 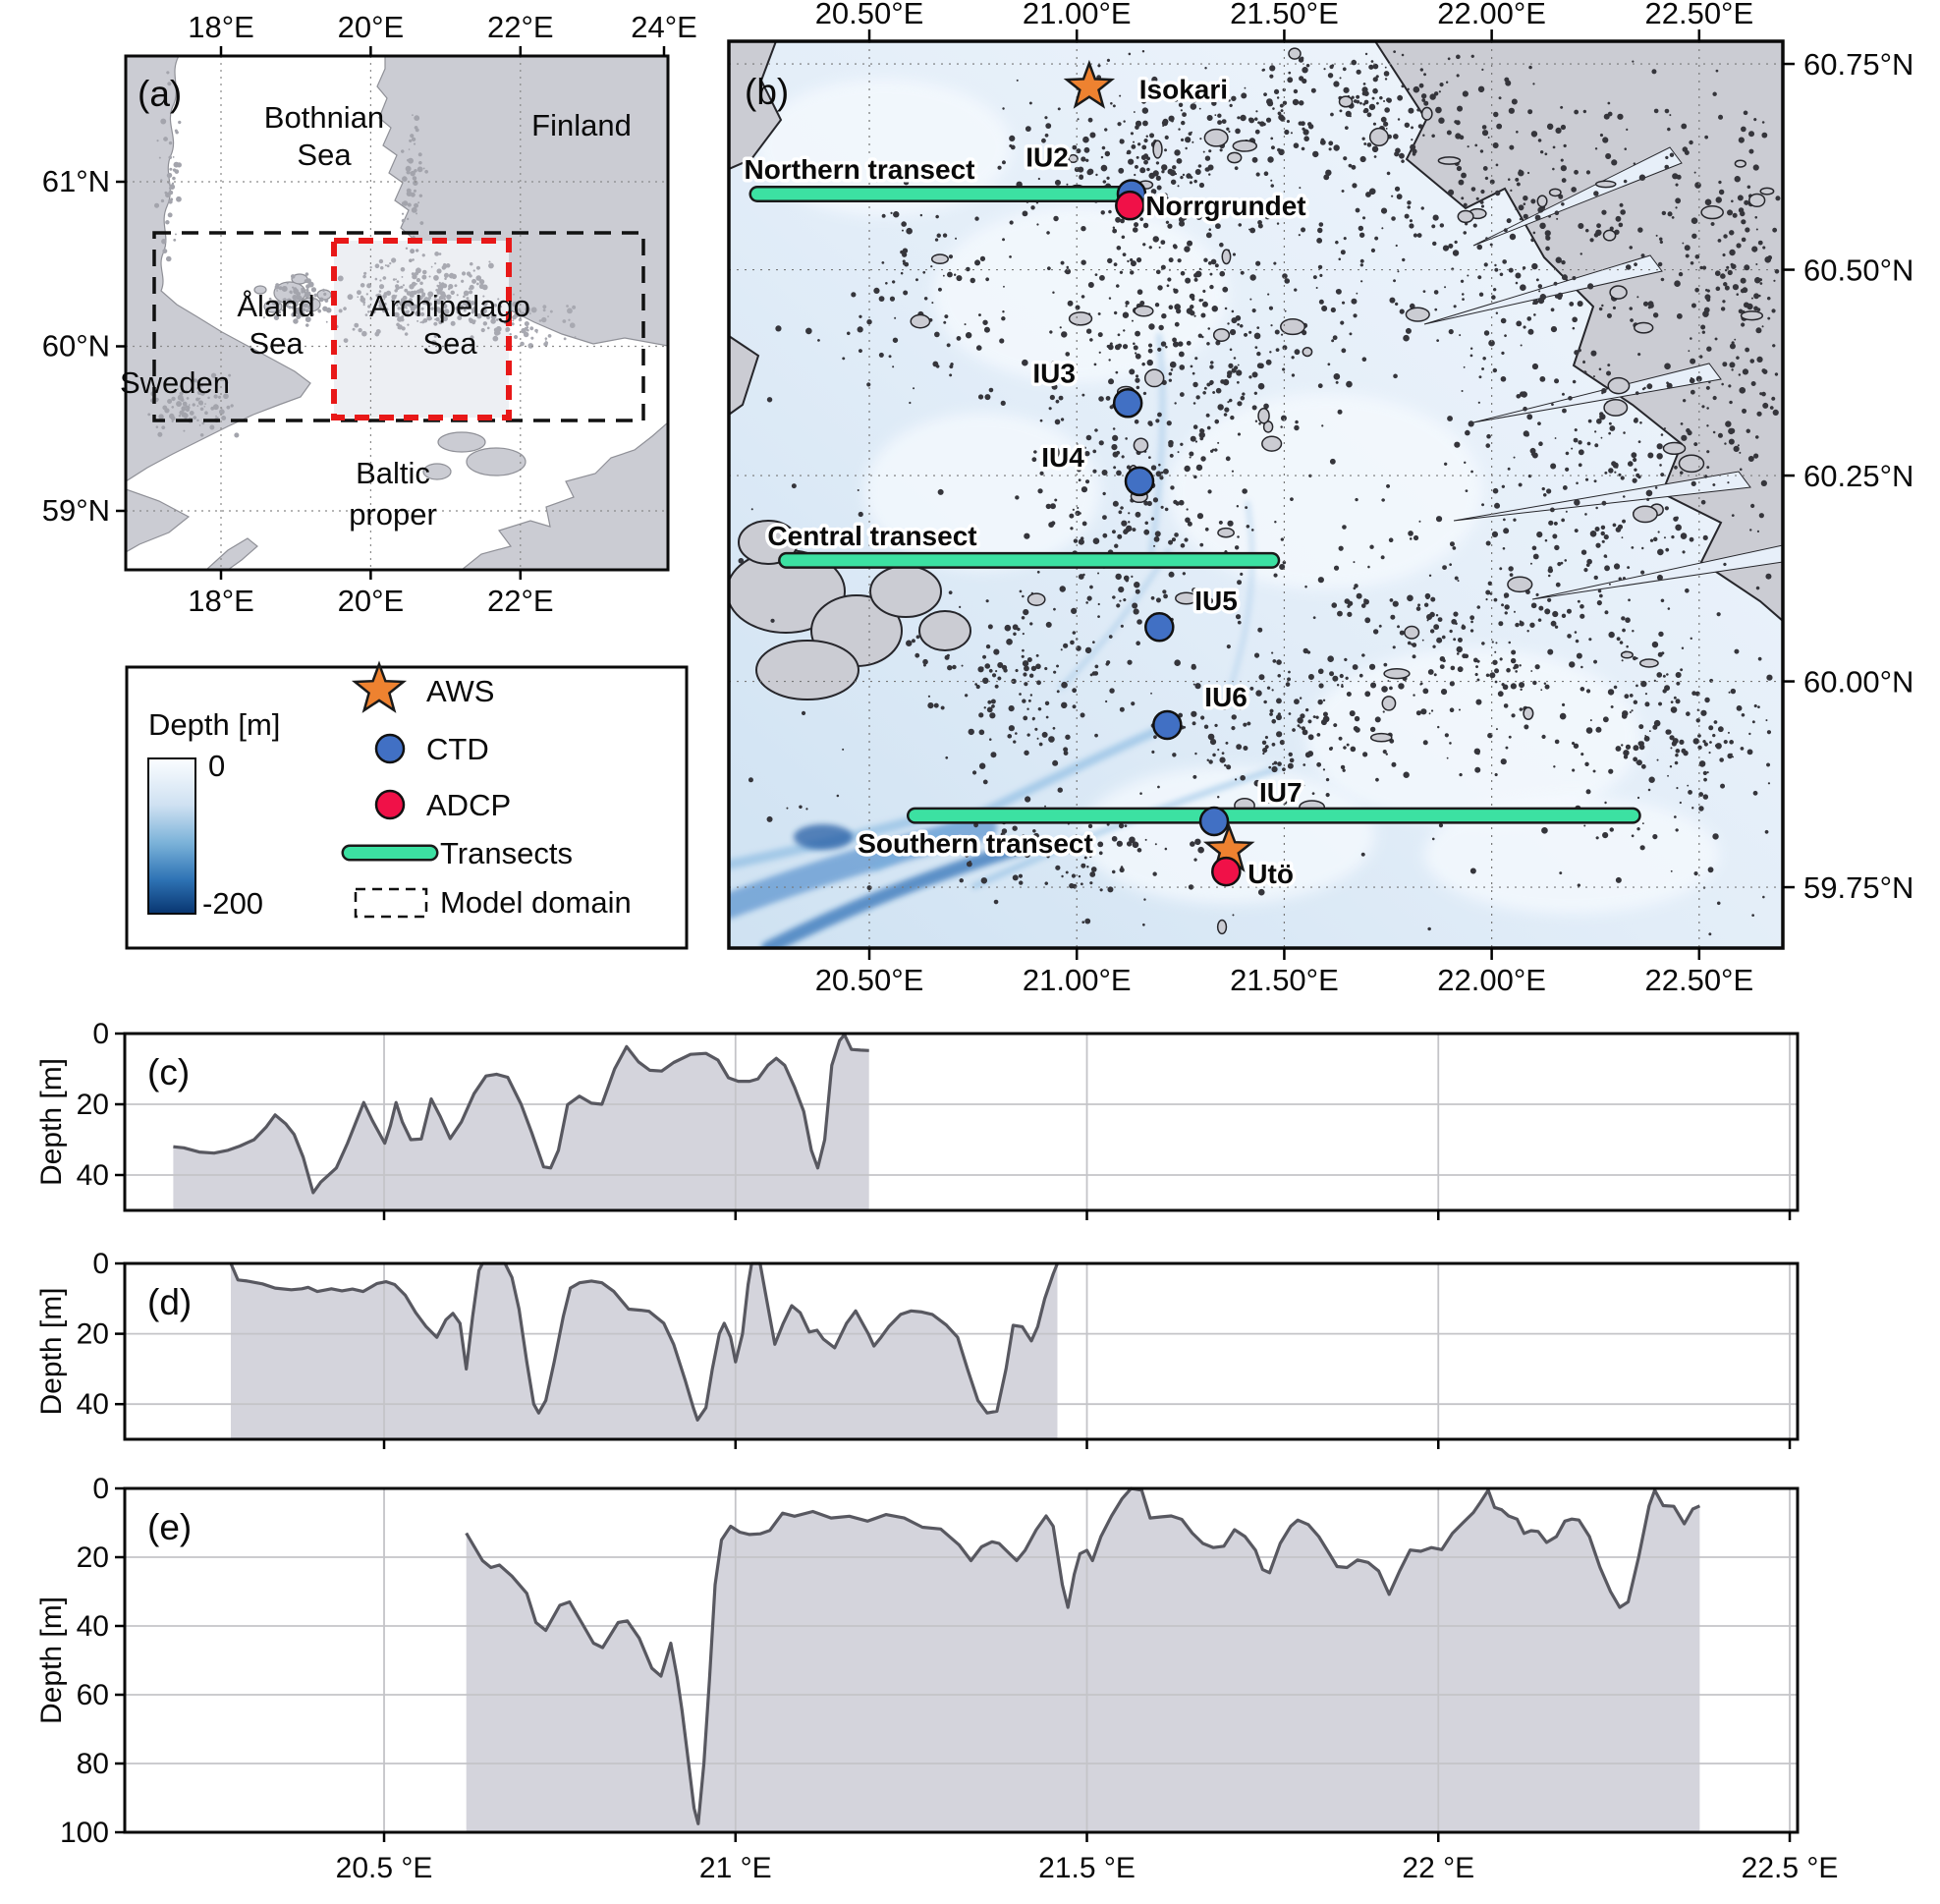 What do you see at coordinates (214, 724) in the screenshot?
I see `legend-depth-title: Depth [m]` at bounding box center [214, 724].